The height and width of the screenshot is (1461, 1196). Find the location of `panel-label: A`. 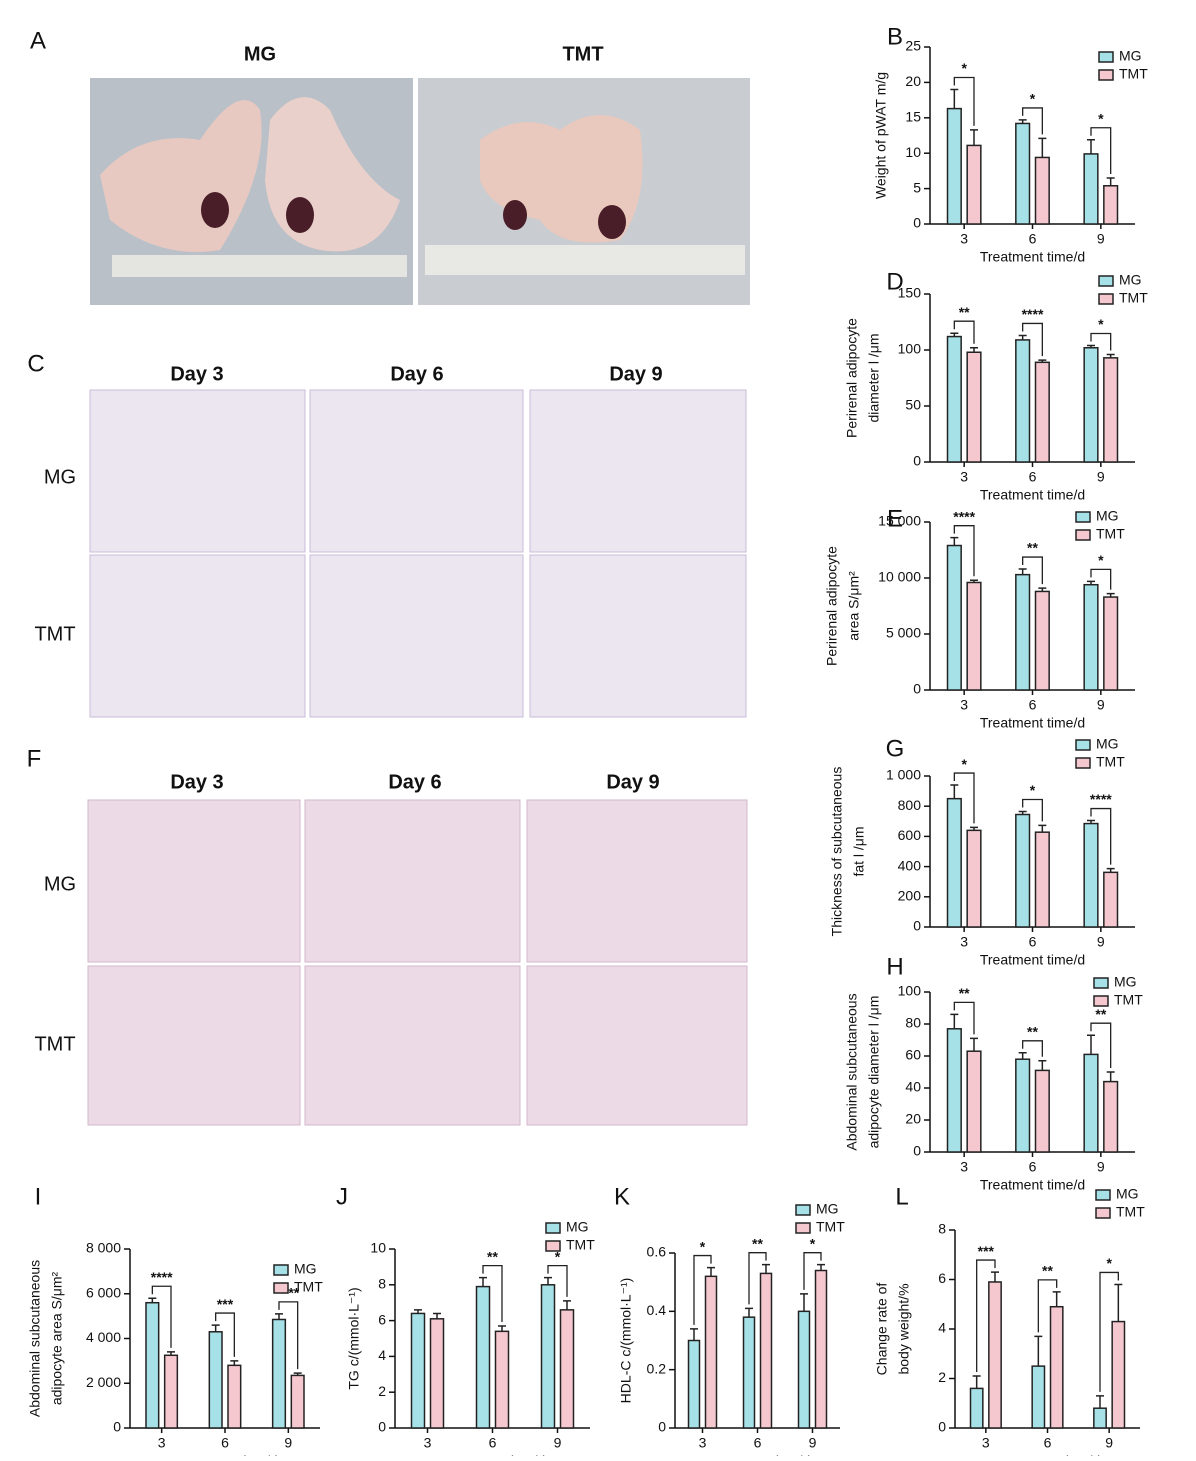

panel-label: A is located at coordinates (38, 40).